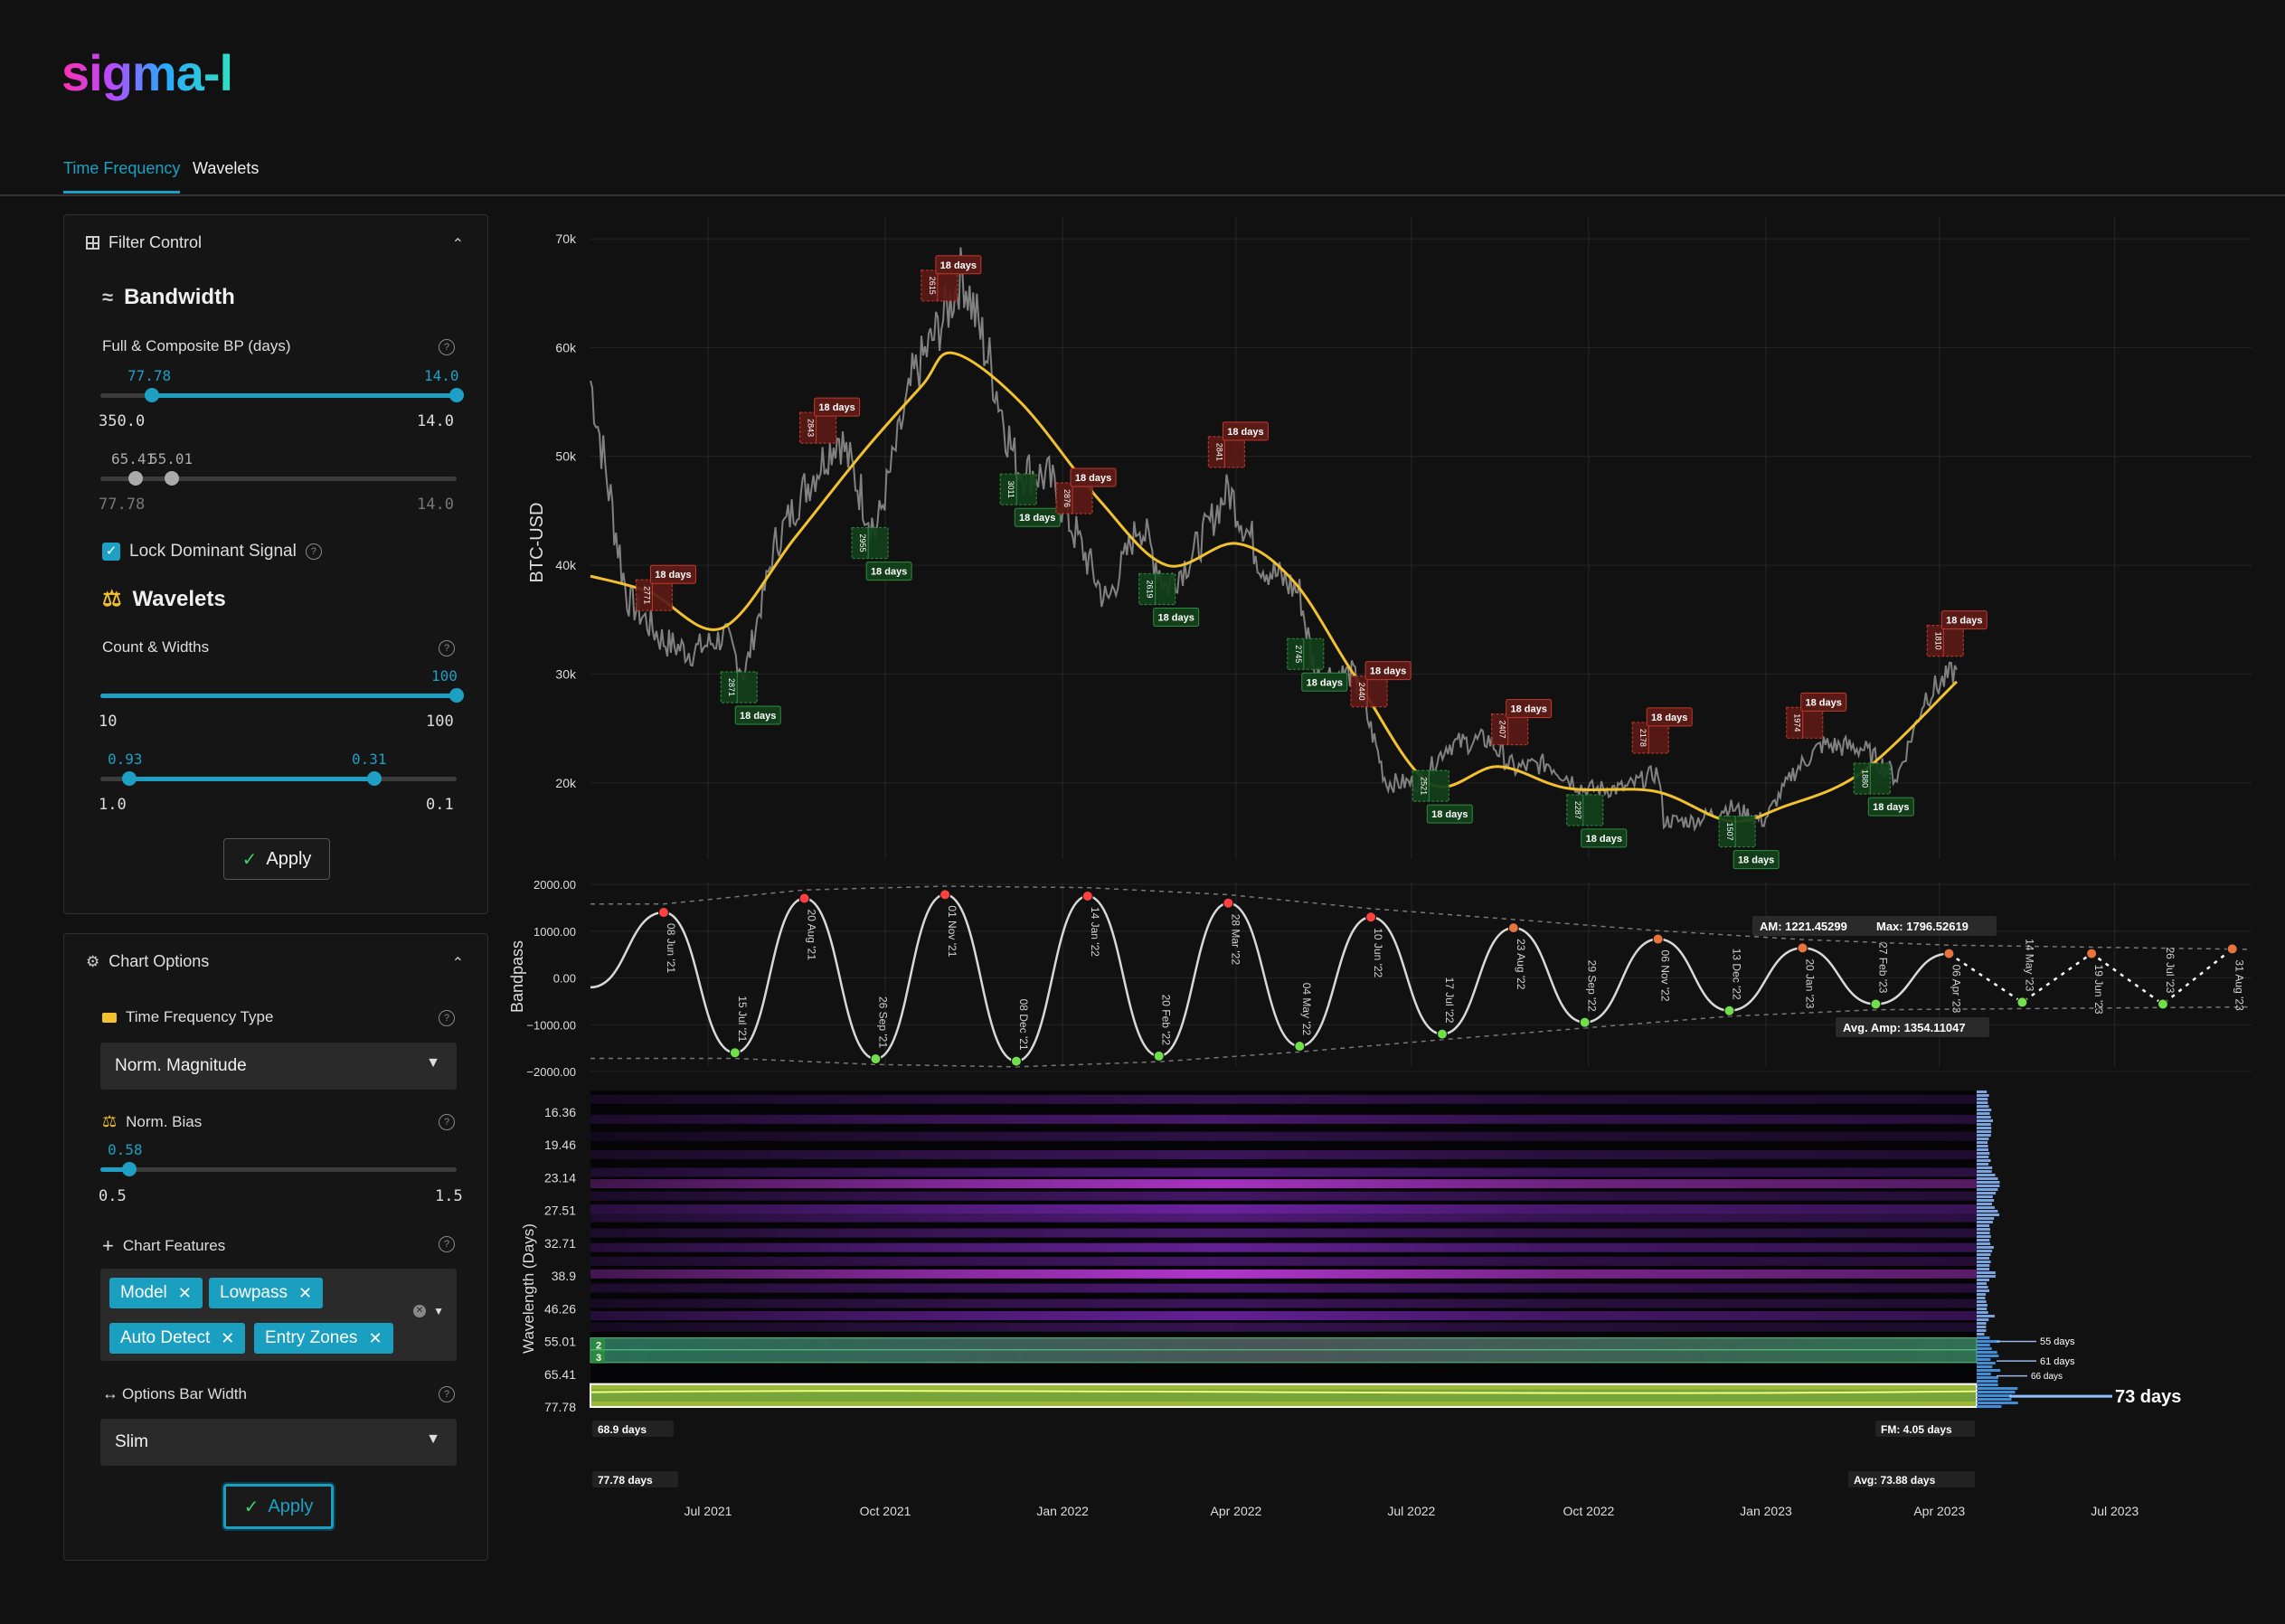 The image size is (2285, 1624). Describe the element at coordinates (278, 1066) in the screenshot. I see `tf-type-select: Norm. Magnitude ▼` at that location.